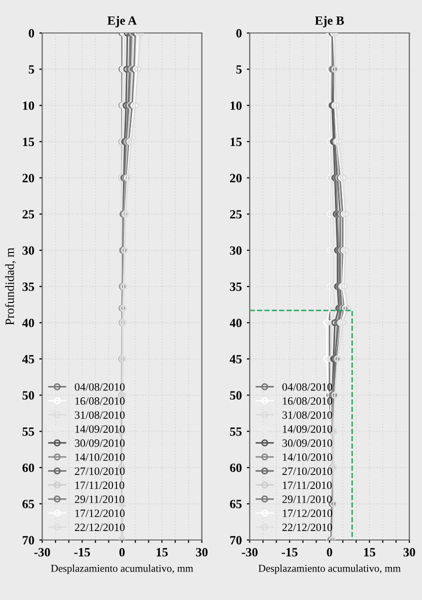 Image resolution: width=422 pixels, height=600 pixels. I want to click on y-axis-title: Profundidad, m, so click(10, 287).